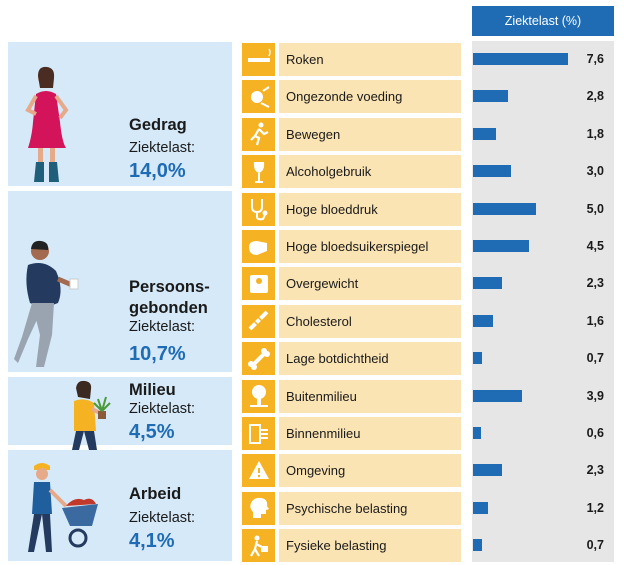 The height and width of the screenshot is (565, 624). I want to click on hazard-icon, so click(258, 471).